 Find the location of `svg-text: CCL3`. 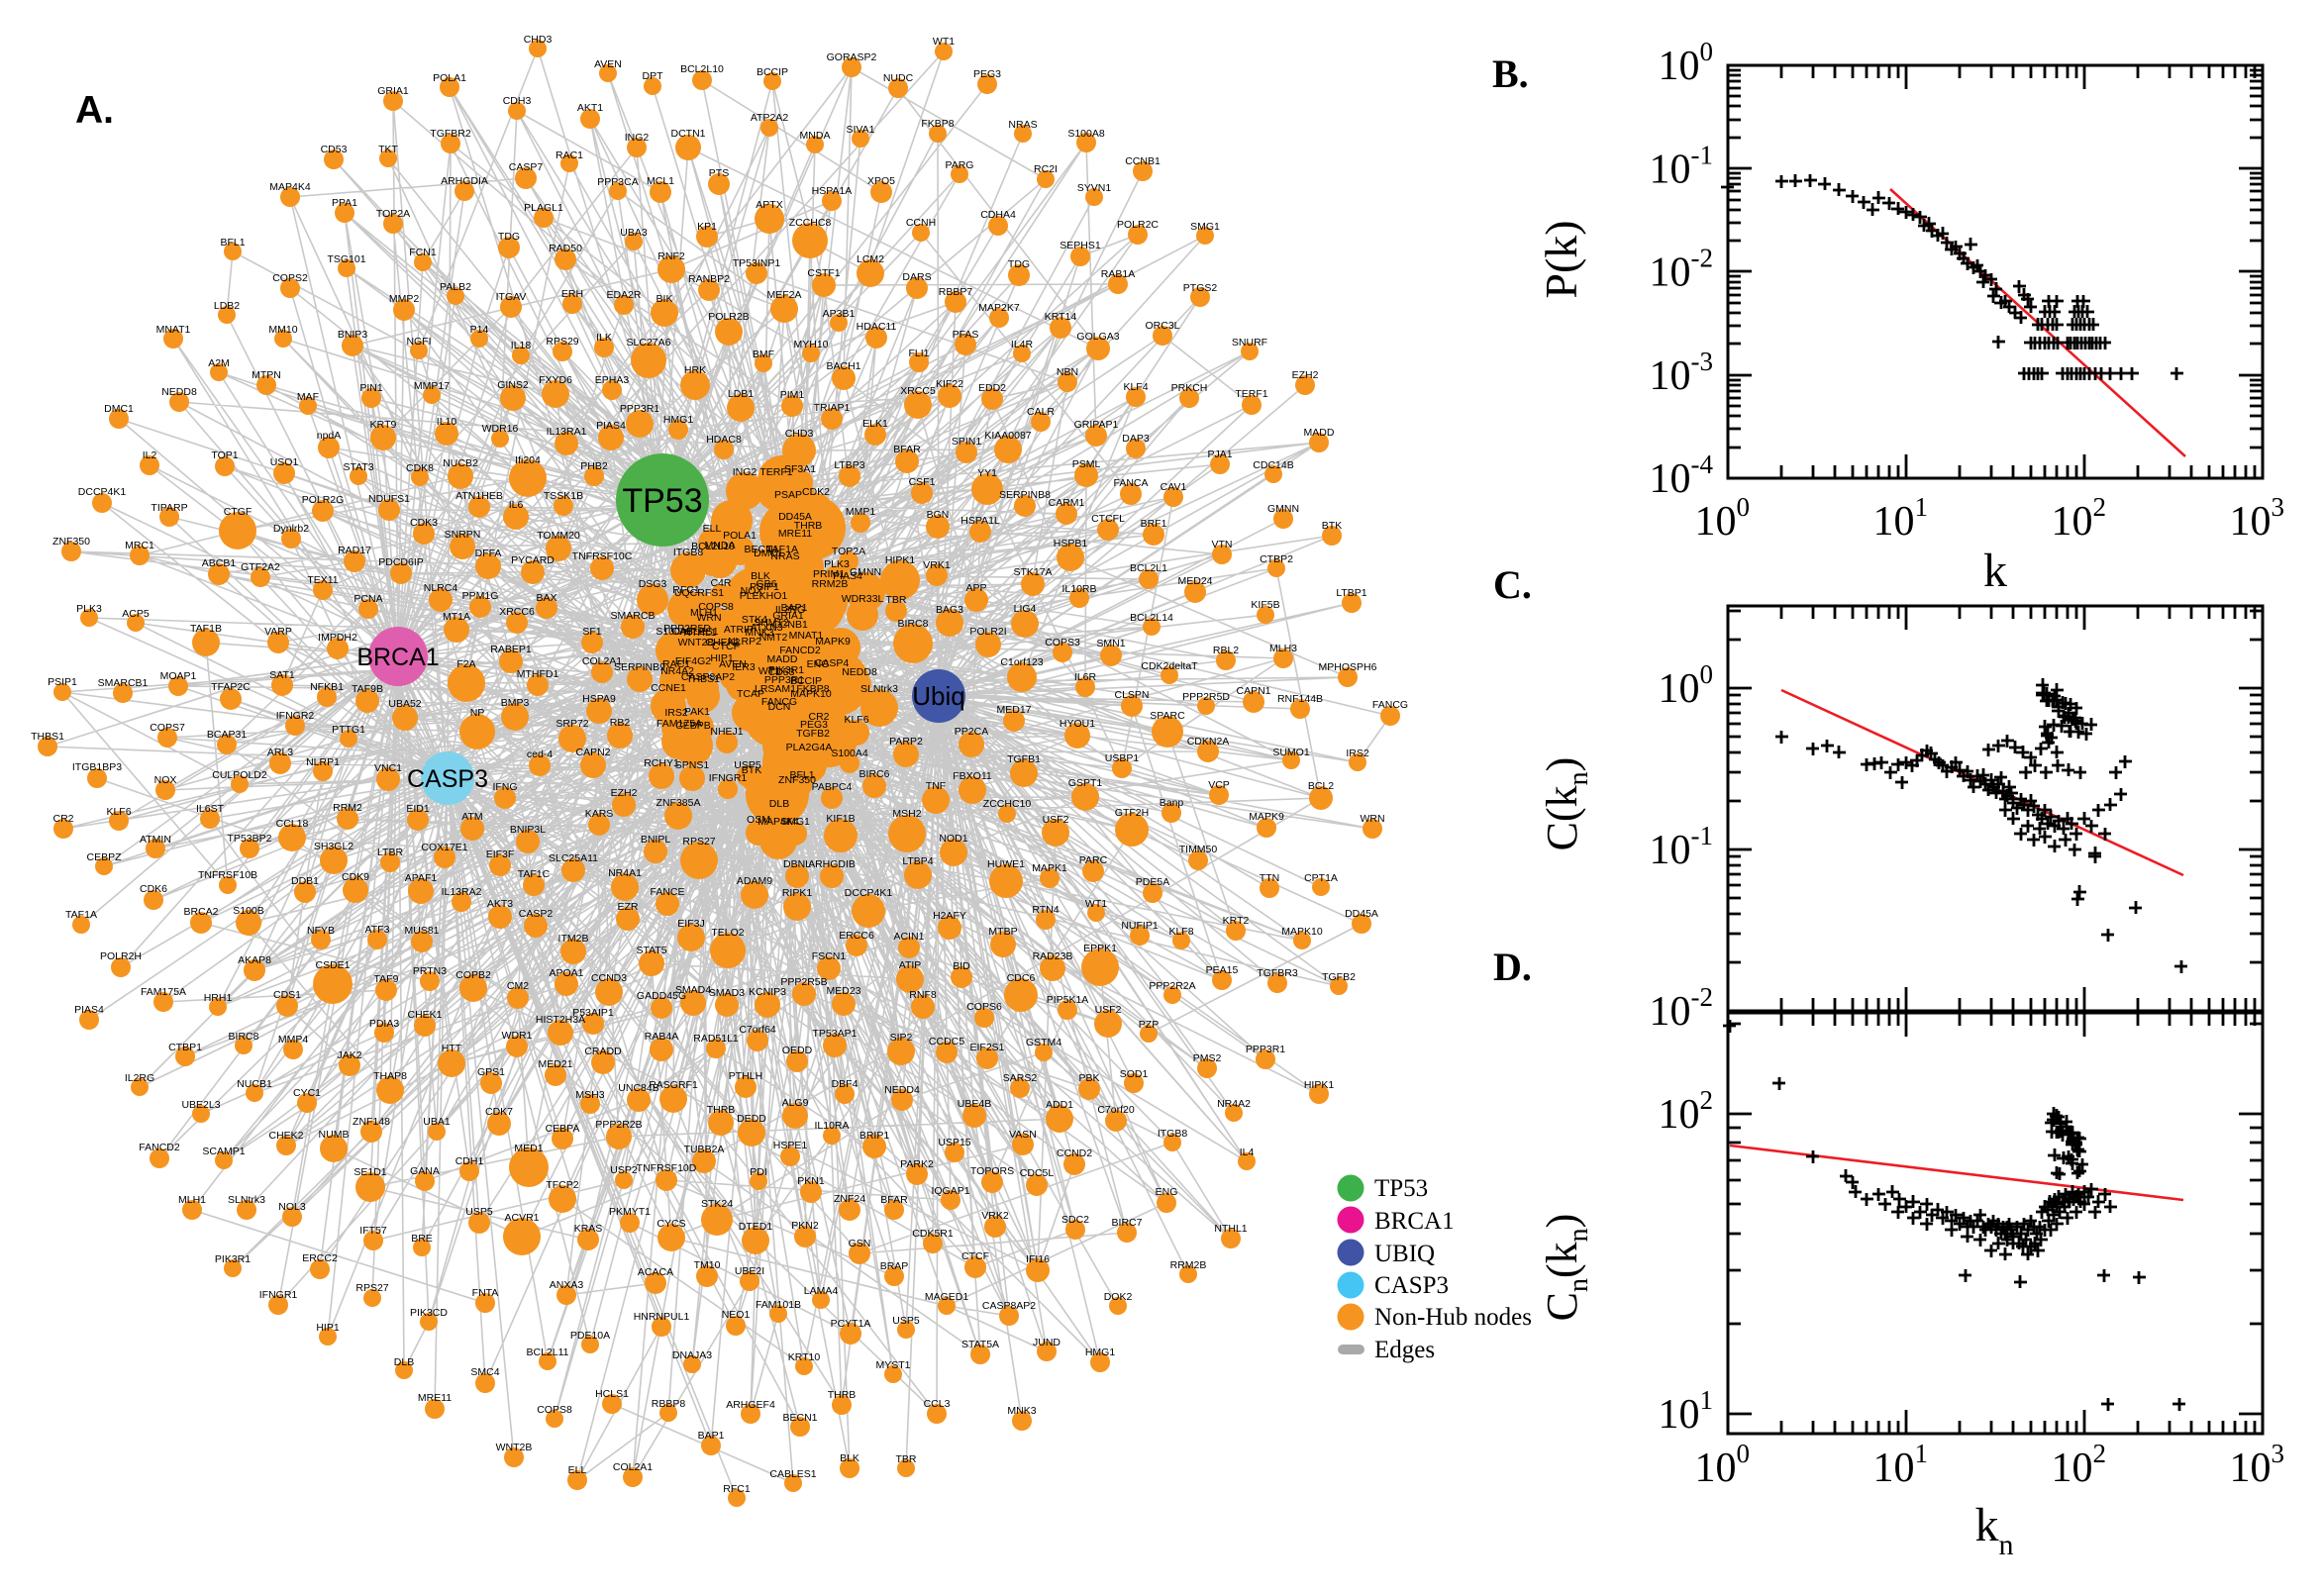

svg-text: CCL3 is located at coordinates (937, 1404).